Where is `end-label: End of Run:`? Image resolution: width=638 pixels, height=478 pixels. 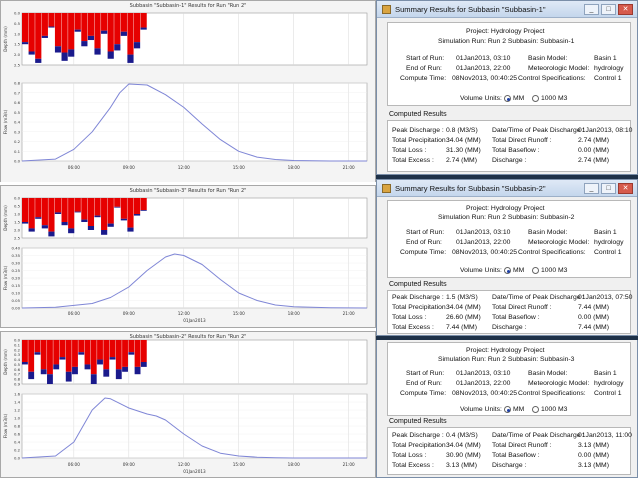
end-label: End of Run: is located at coordinates (424, 383).